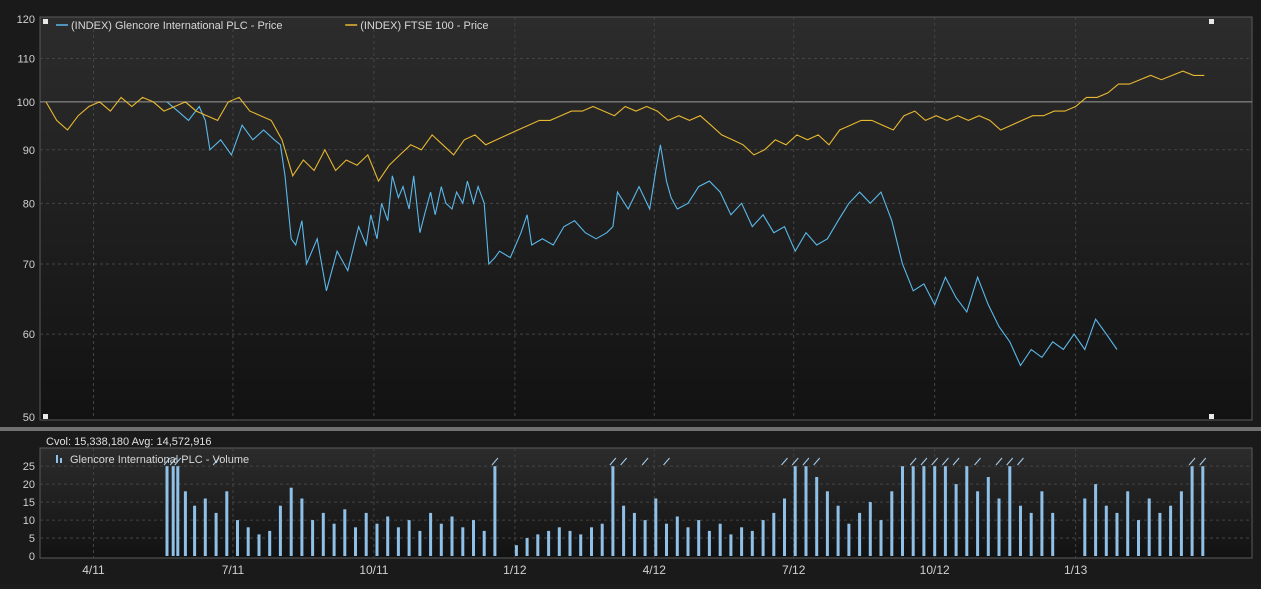  Describe the element at coordinates (373, 570) in the screenshot. I see `x-tick-label: 10/11` at that location.